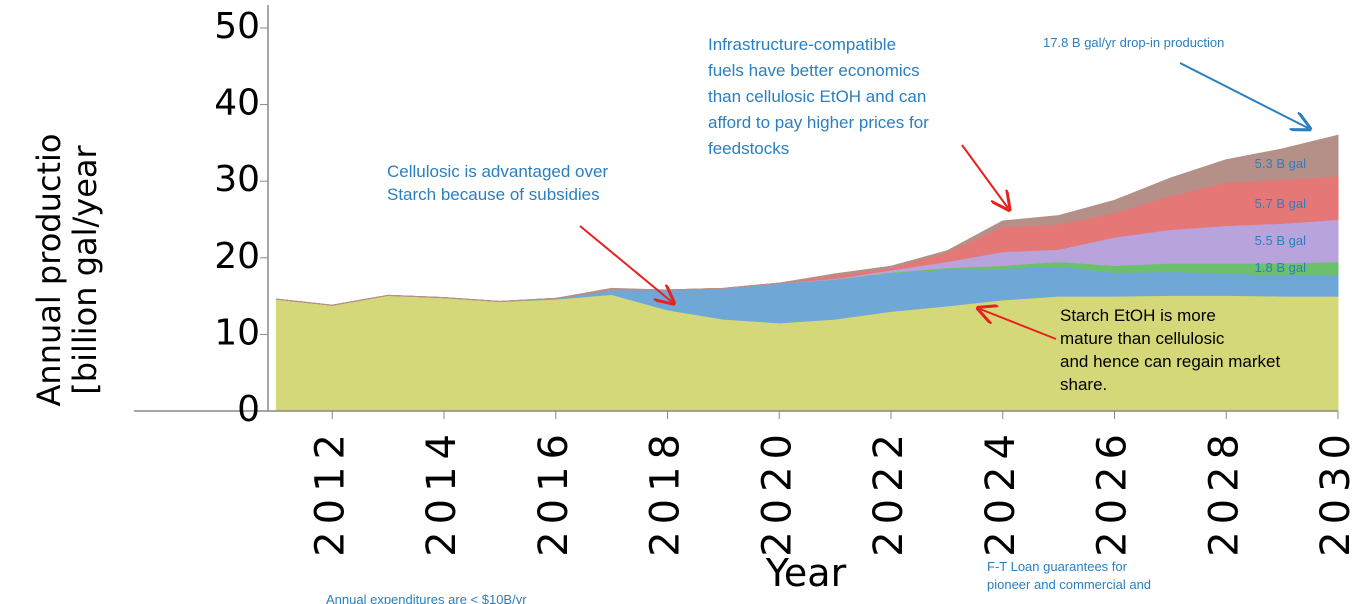 This screenshot has width=1353, height=604. I want to click on annotation: Cellulosic is advantaged over, so click(497, 171).